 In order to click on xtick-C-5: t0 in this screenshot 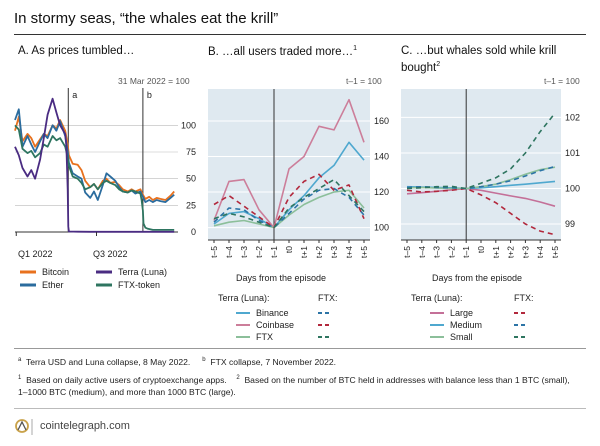, I will do `click(481, 249)`.